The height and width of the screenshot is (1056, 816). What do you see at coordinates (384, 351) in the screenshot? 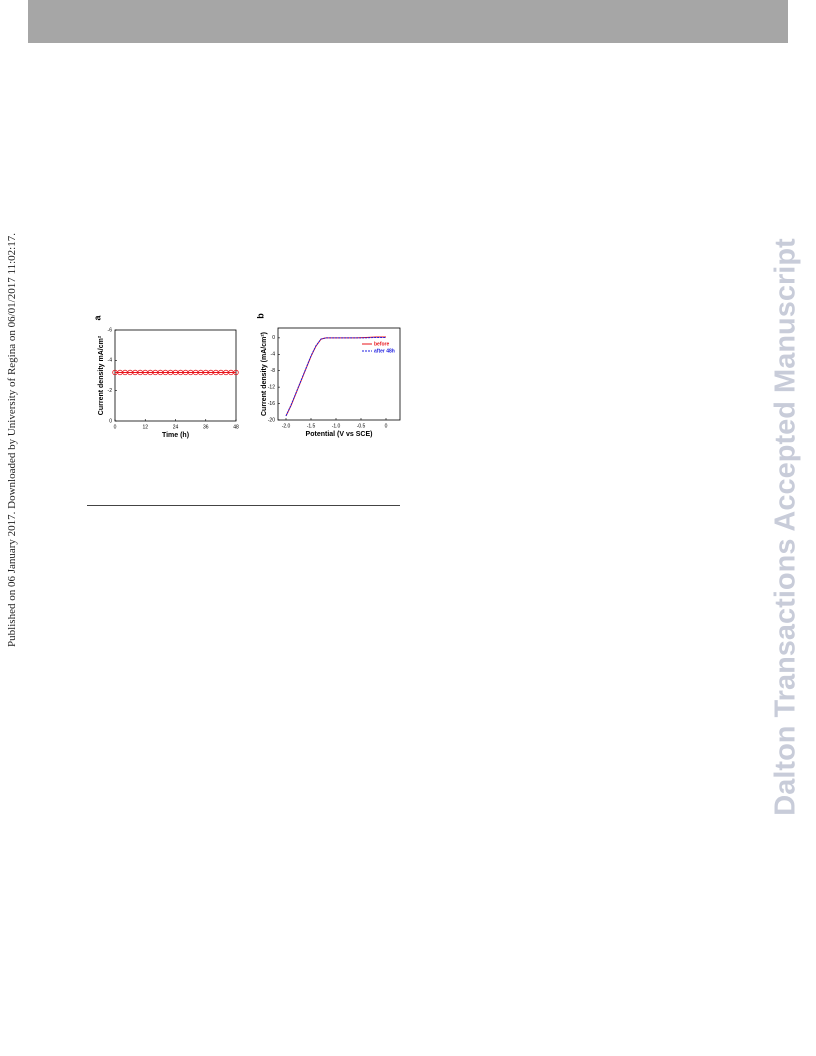
I see `legend-label: after 48h` at bounding box center [384, 351].